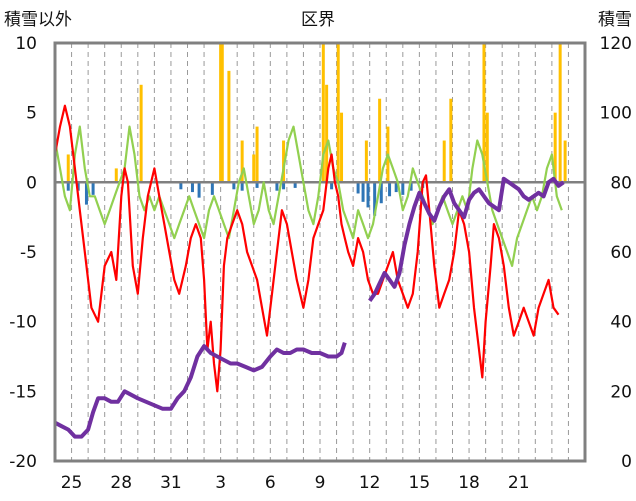 Image resolution: width=636 pixels, height=501 pixels. I want to click on x-tick-label: 15, so click(420, 483).